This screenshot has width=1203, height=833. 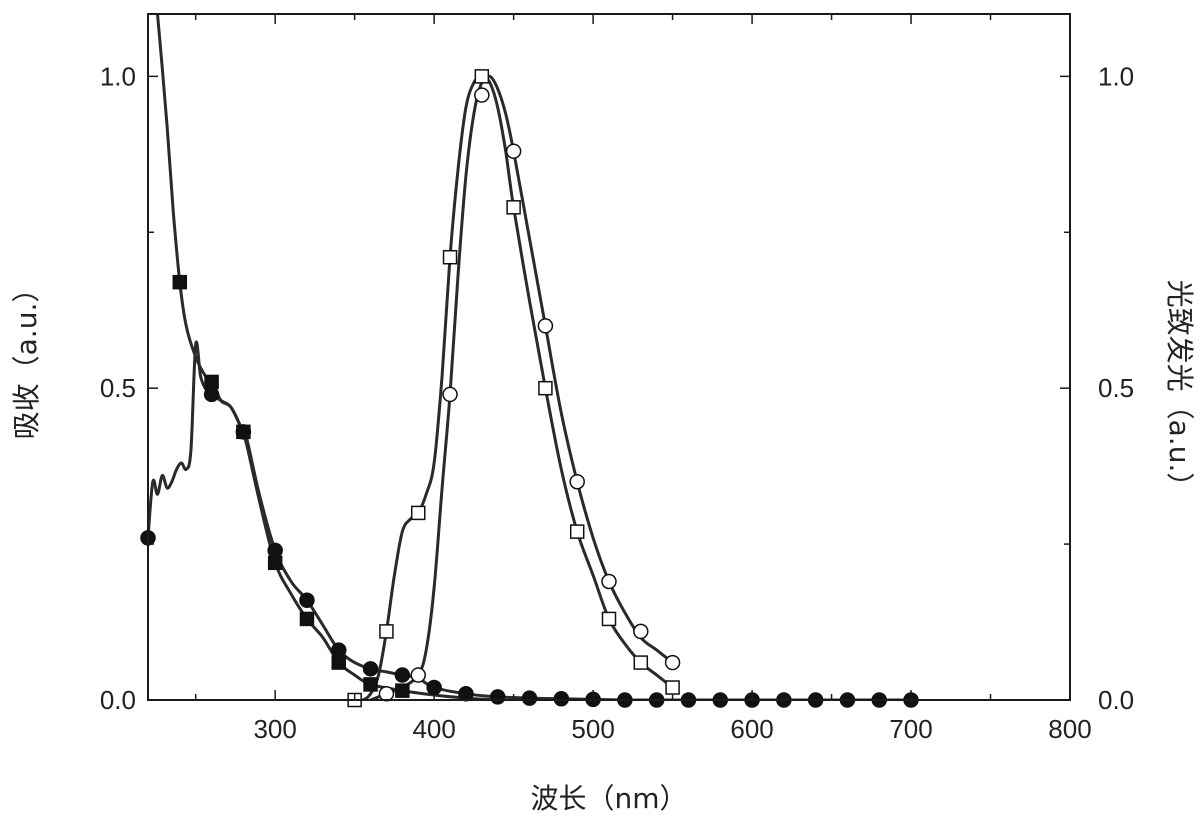 I want to click on left-y-tick-label: 0.5, so click(x=118, y=388).